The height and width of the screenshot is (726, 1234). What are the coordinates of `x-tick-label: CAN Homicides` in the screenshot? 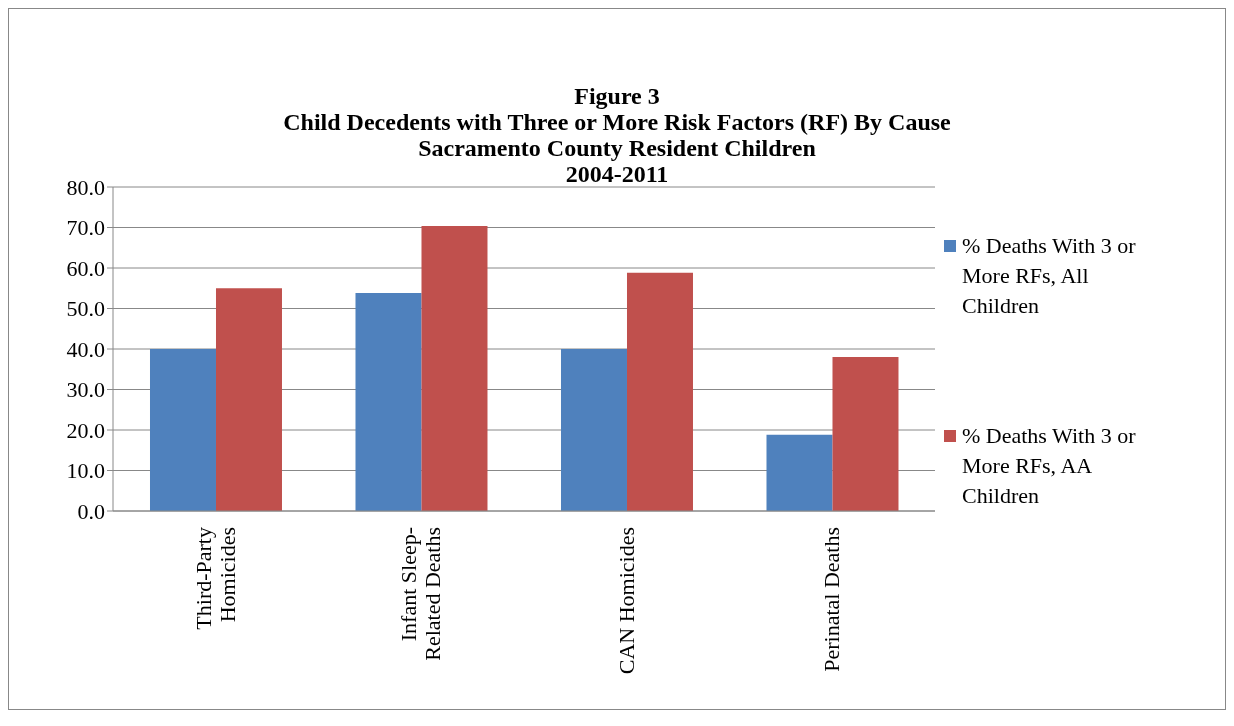 It's located at (626, 601).